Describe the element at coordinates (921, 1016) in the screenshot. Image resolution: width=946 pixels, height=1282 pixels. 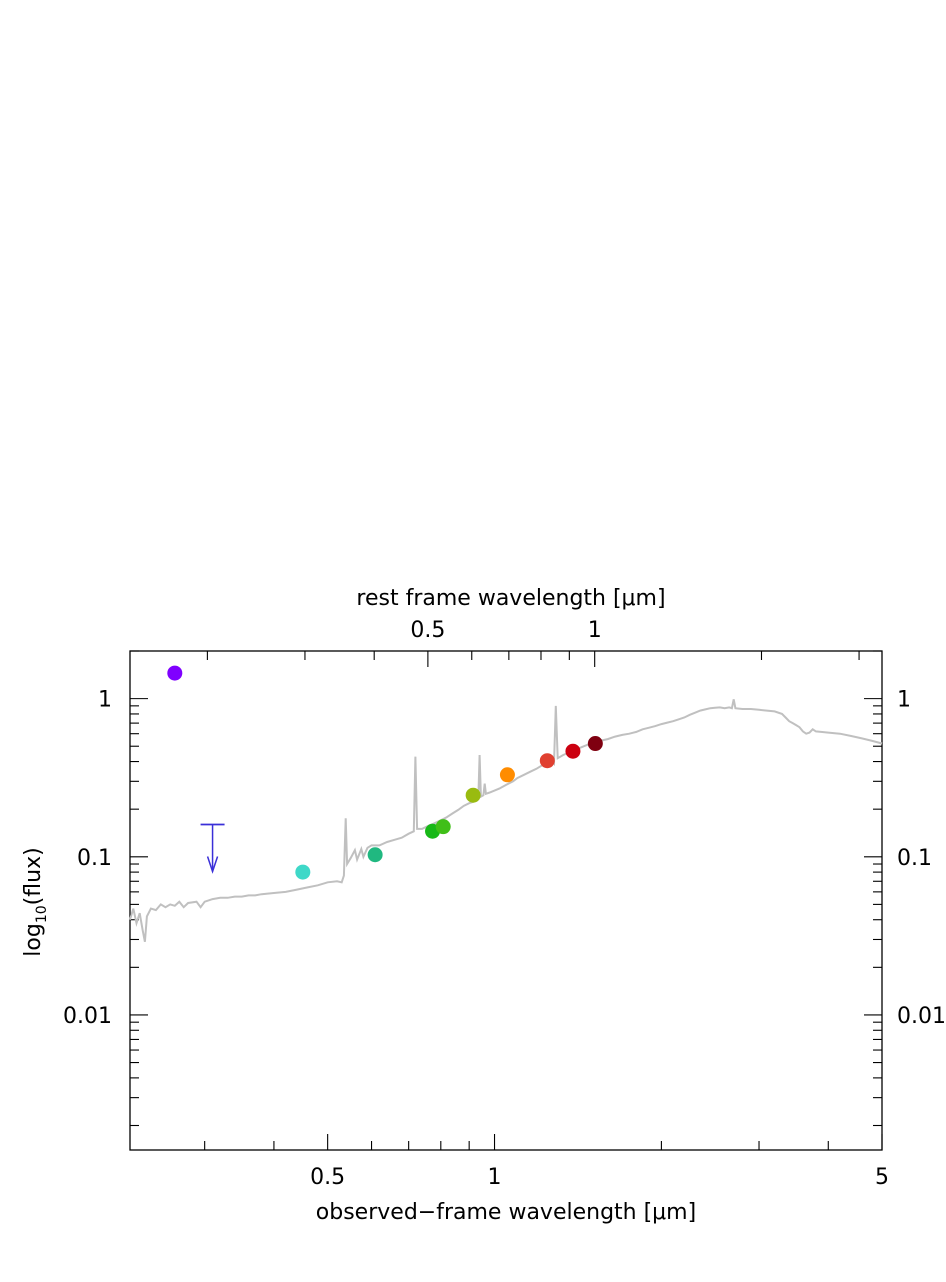
I see `y-tick-label-right: 0.01` at that location.